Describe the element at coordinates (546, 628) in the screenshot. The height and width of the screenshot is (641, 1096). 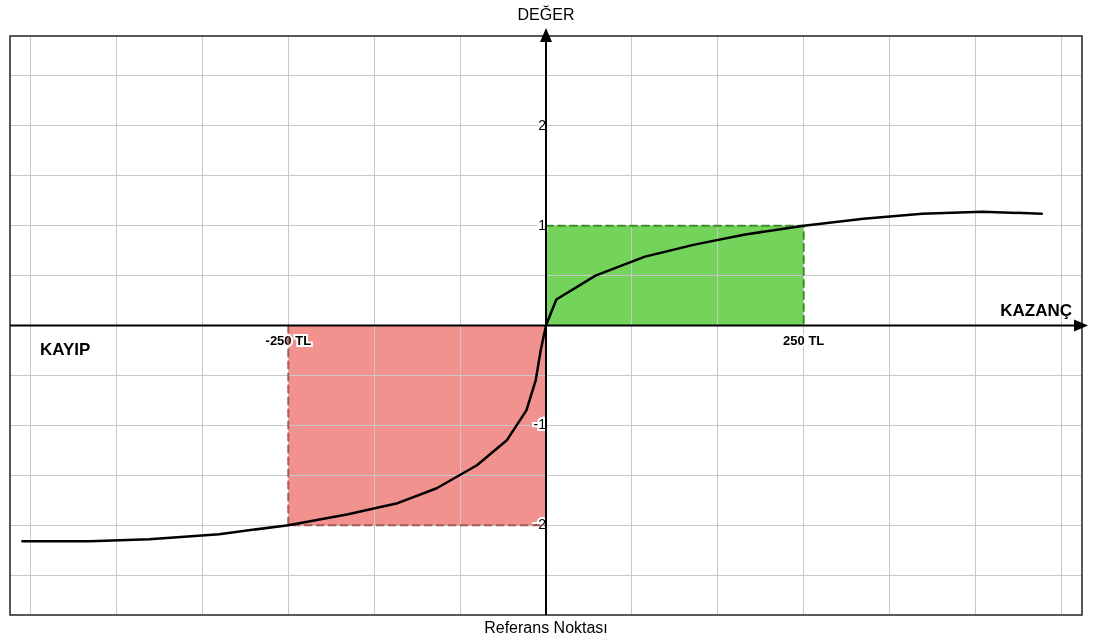
I see `x-axis-title: Referans Noktası` at that location.